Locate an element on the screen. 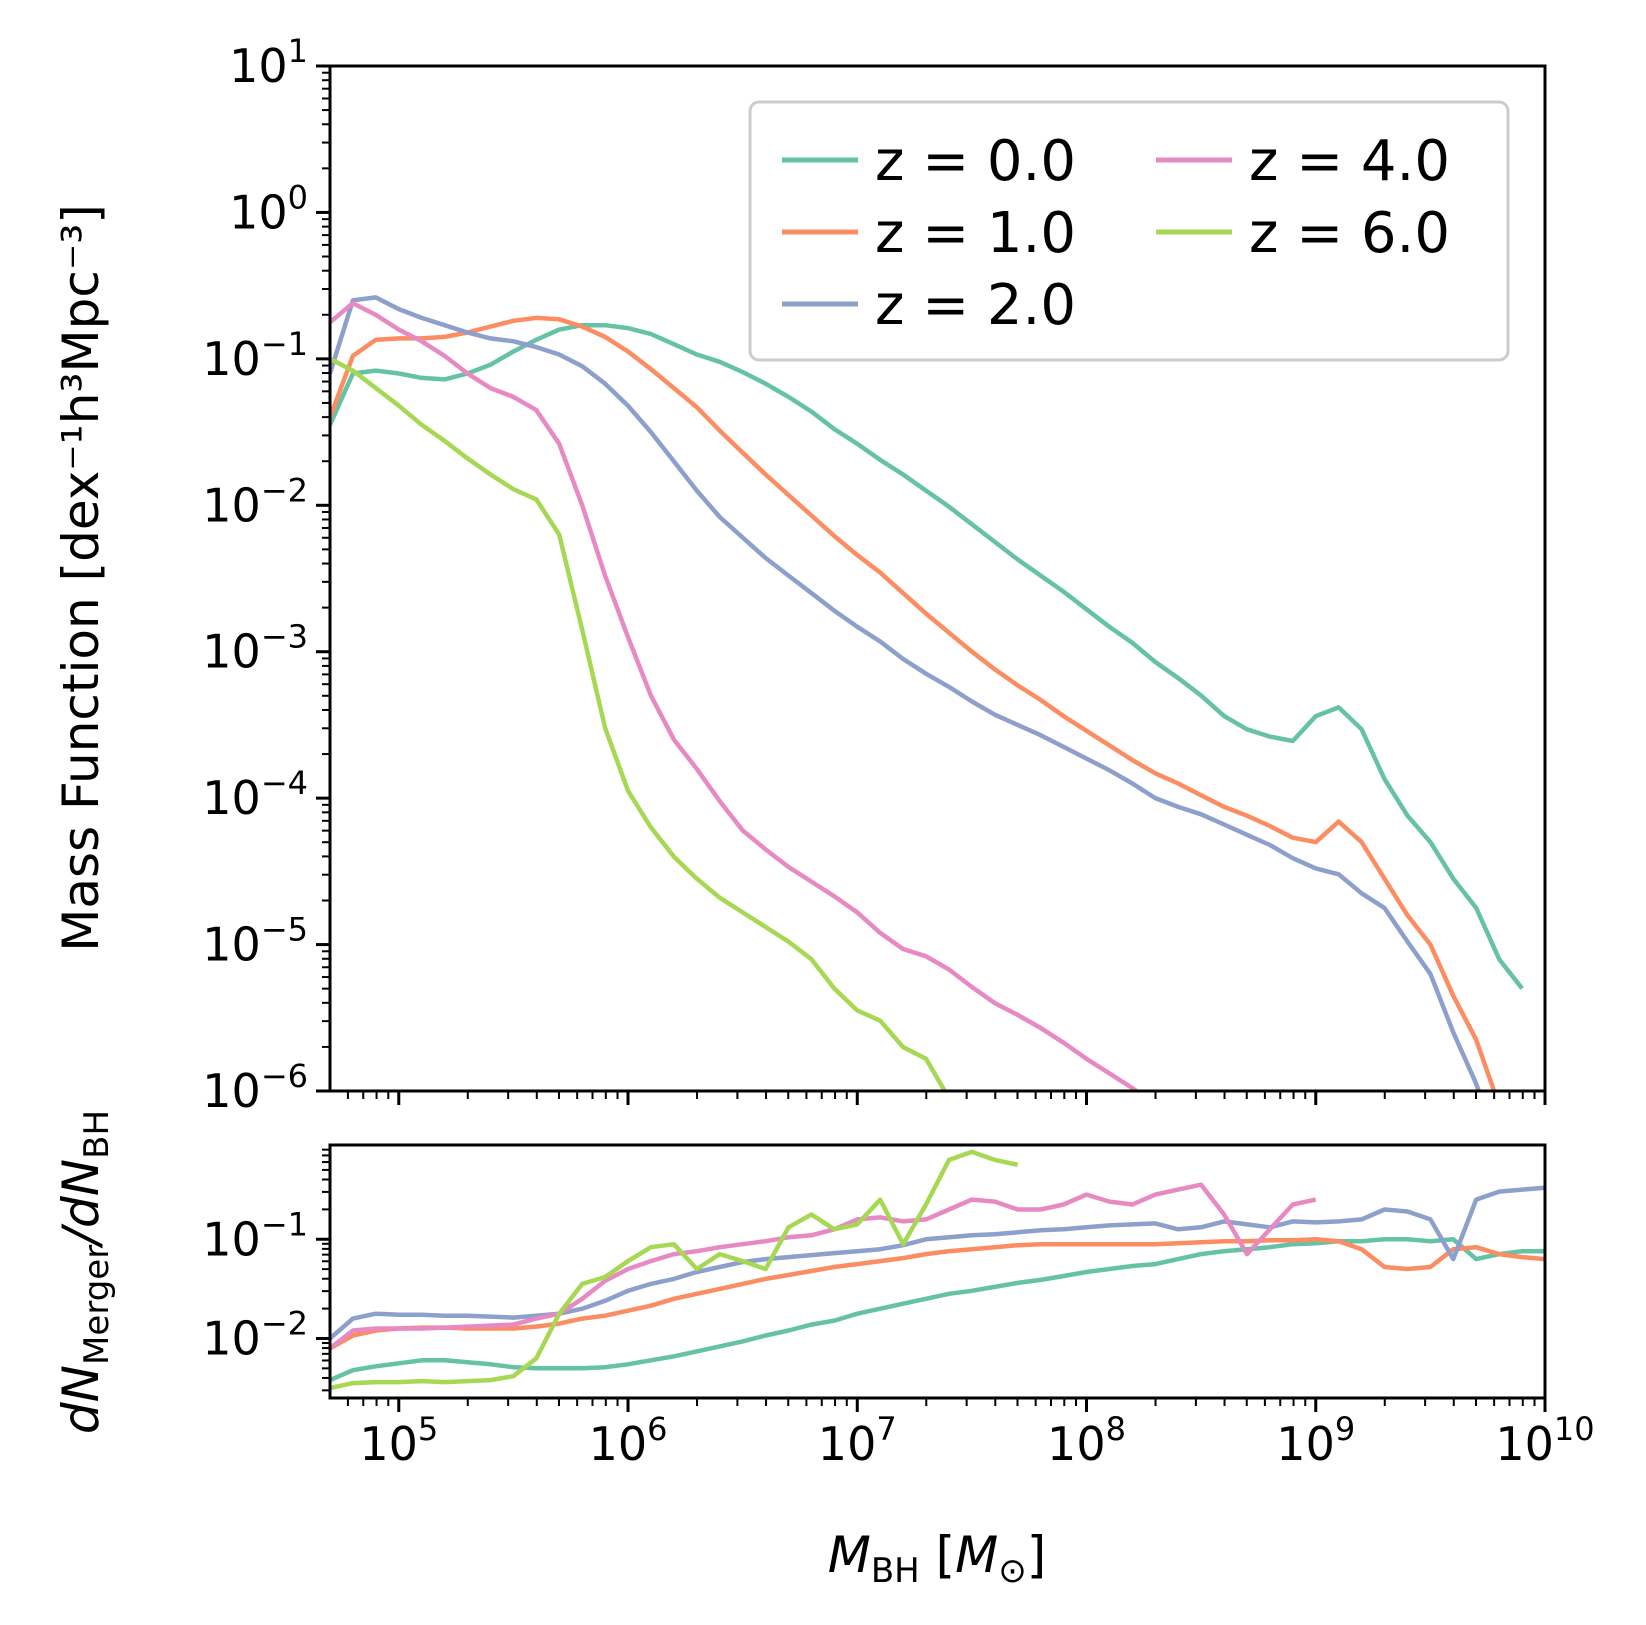  x-tick-label: 10⁷ is located at coordinates (857, 1440).